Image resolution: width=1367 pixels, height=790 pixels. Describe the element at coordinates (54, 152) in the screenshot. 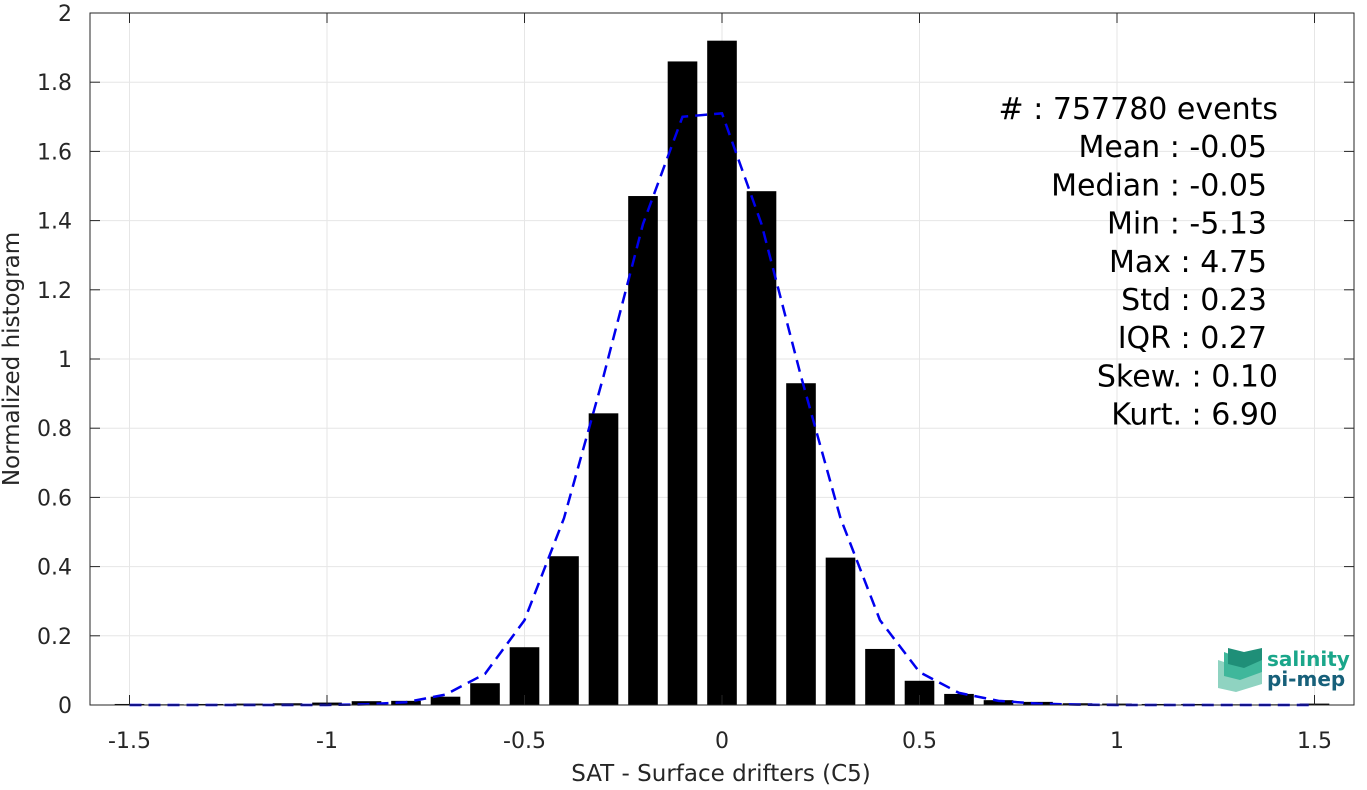

I see `y-tick-label: 1.6` at that location.